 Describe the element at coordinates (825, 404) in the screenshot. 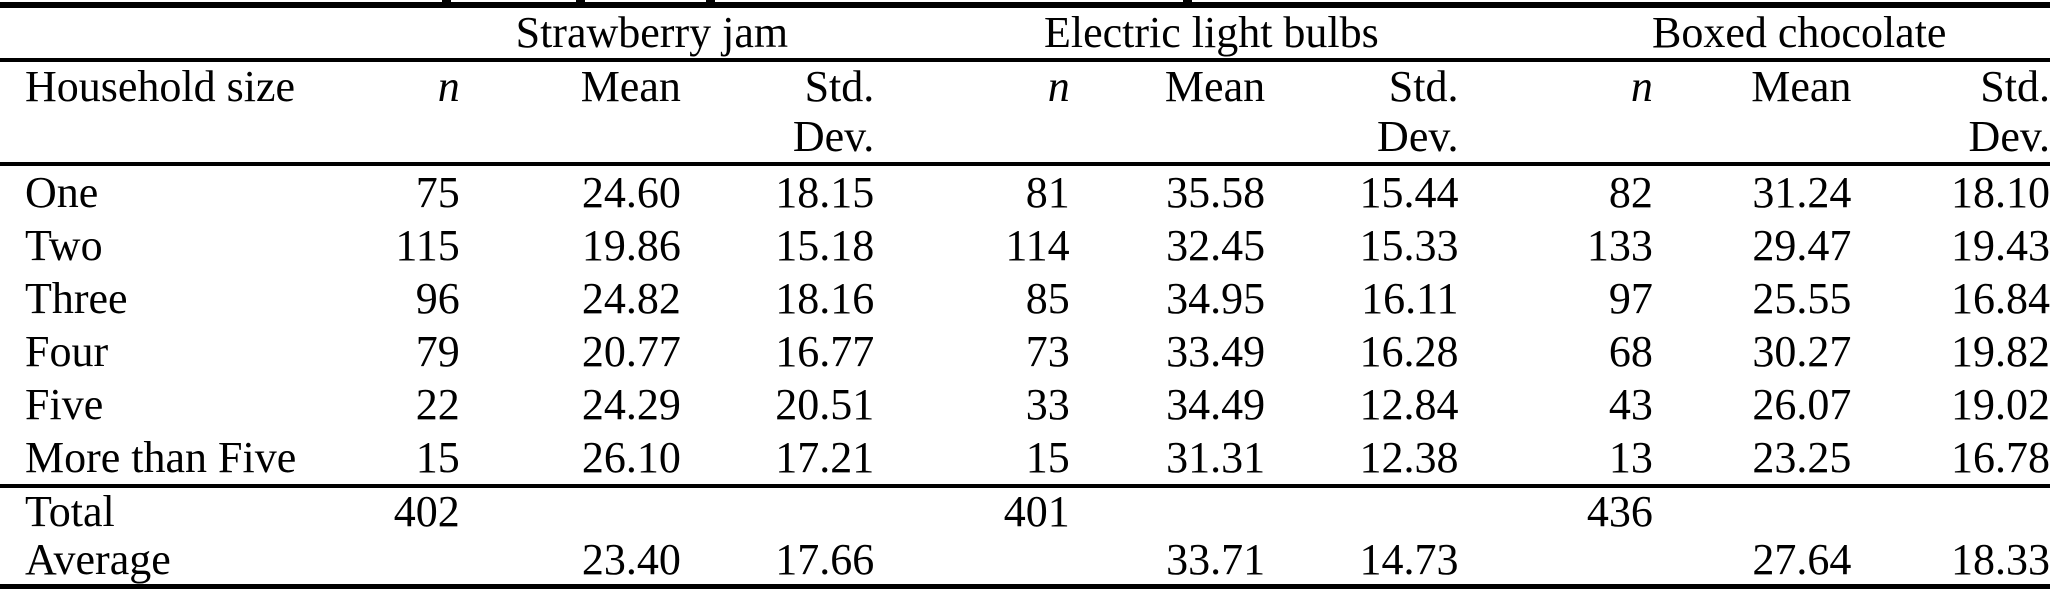

I see `data-cell: 20.51` at that location.